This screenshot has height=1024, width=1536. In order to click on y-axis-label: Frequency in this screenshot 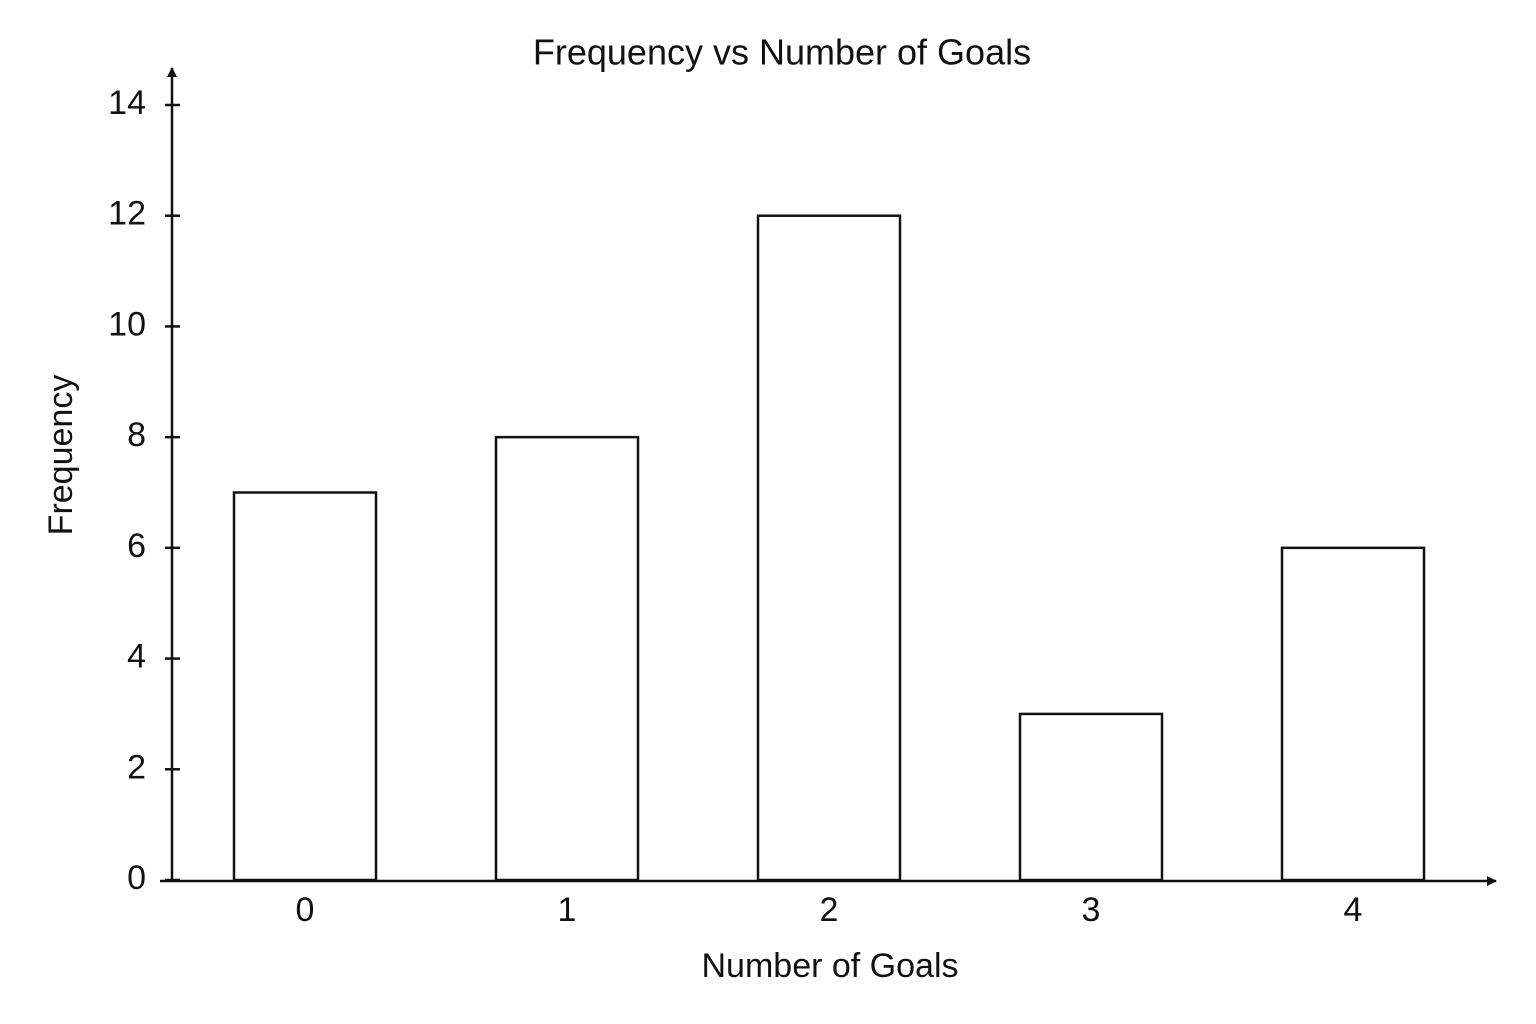, I will do `click(61, 455)`.